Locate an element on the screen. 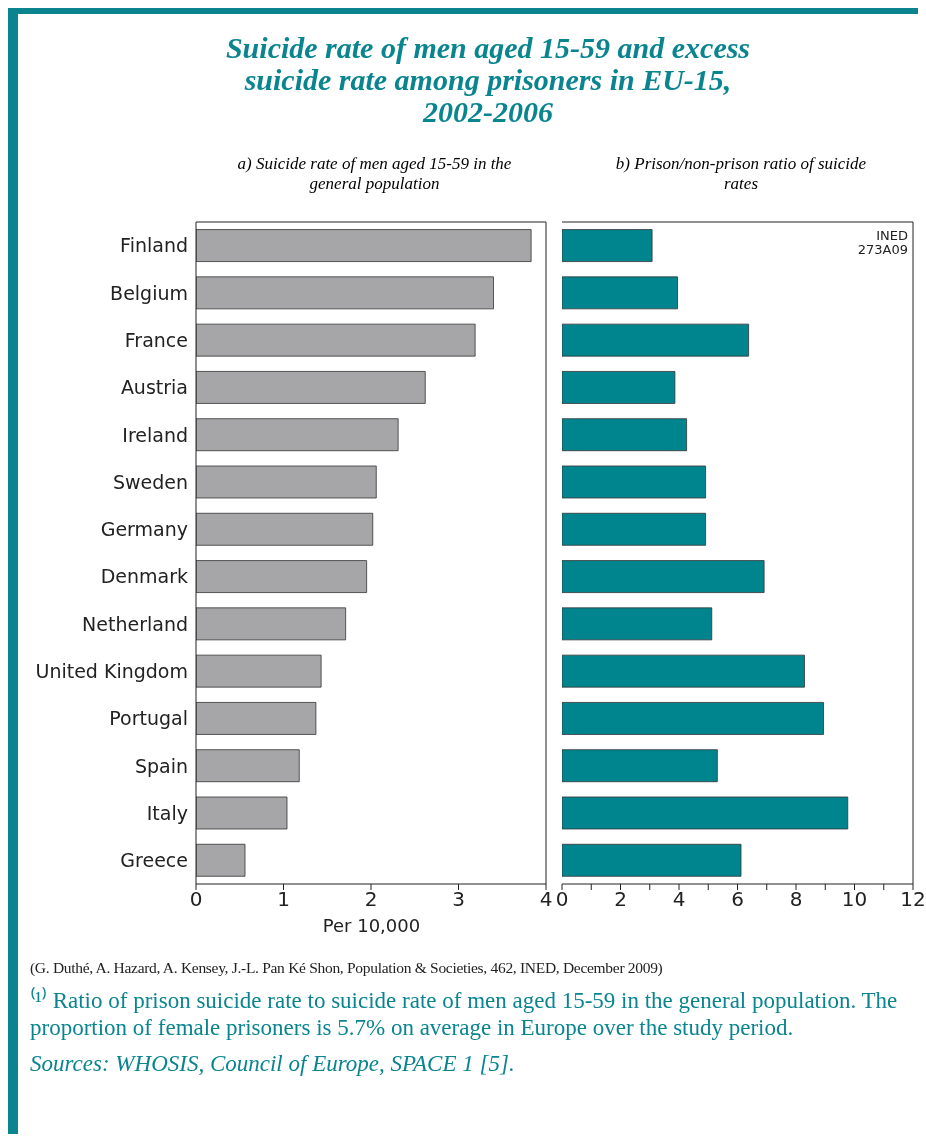  y-tick-label: Italy is located at coordinates (167, 812).